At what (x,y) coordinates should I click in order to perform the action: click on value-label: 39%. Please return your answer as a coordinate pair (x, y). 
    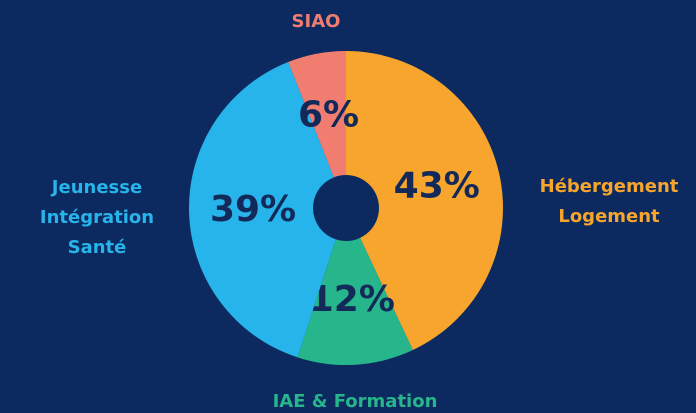
    Looking at the image, I should click on (253, 209).